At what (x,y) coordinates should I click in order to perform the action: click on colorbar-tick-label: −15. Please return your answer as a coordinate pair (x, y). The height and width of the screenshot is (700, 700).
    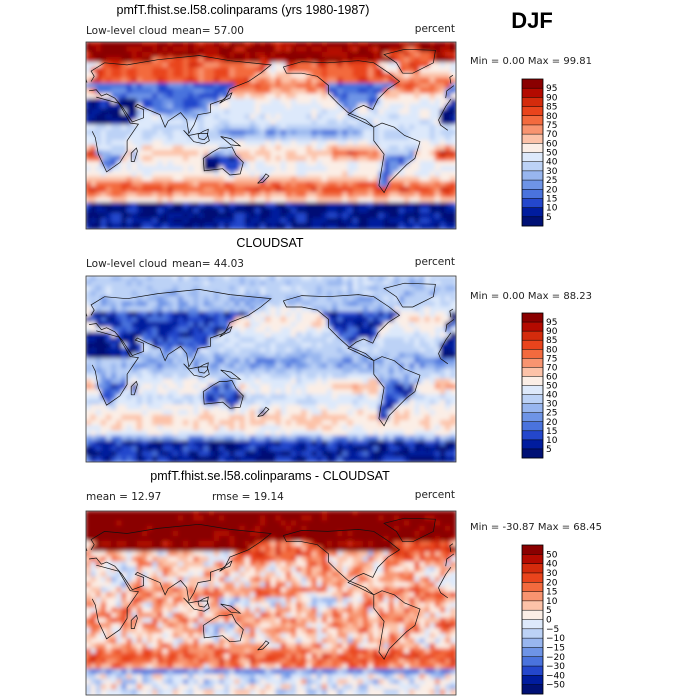
    Looking at the image, I should click on (555, 648).